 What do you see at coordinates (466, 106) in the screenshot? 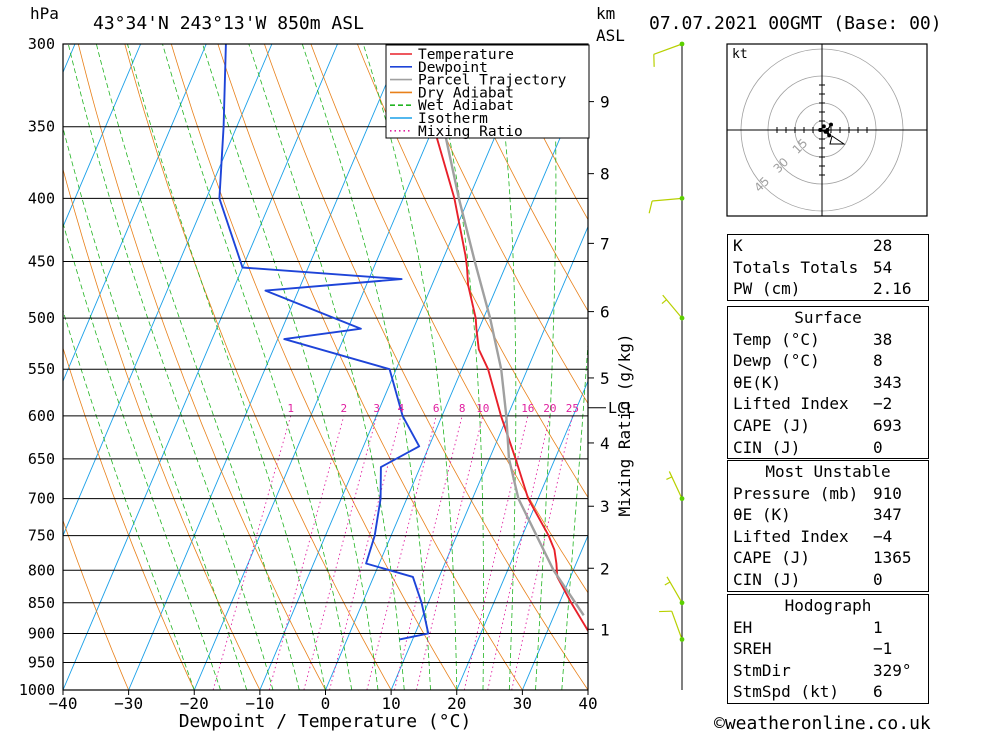
I see `legend-label: Wet Adiabat` at bounding box center [466, 106].